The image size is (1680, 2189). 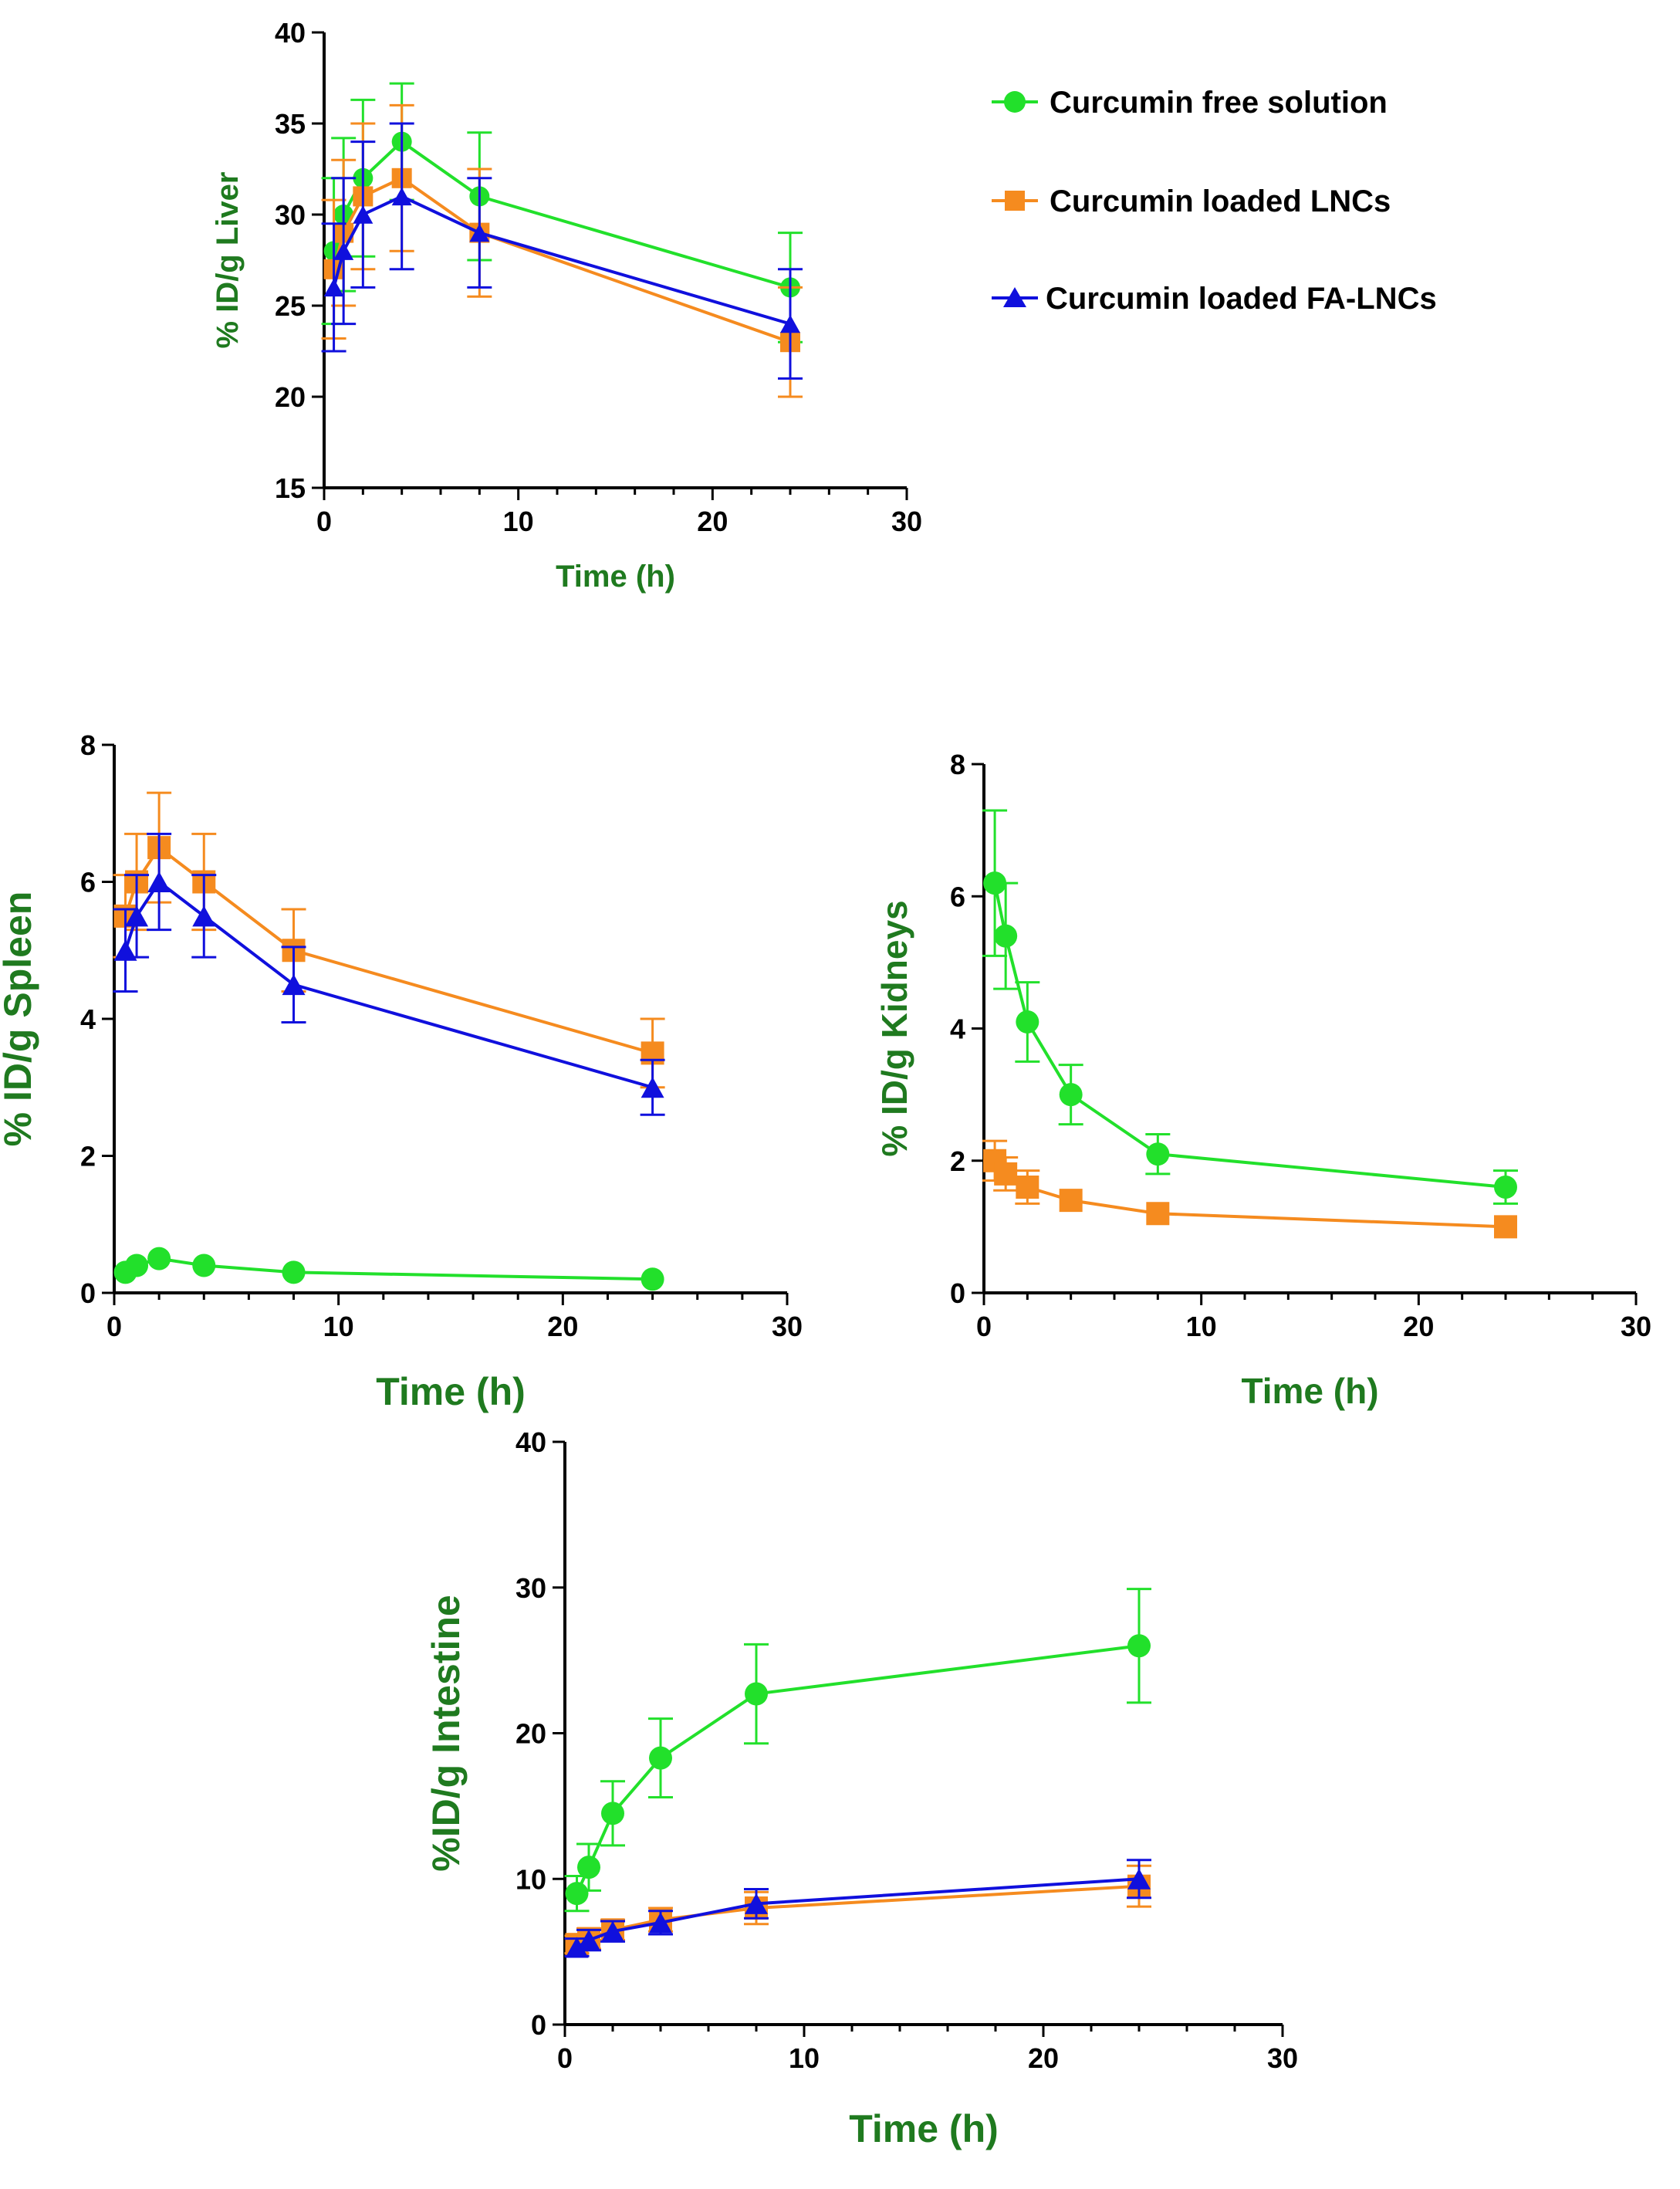 What do you see at coordinates (1015, 201) in the screenshot?
I see `legend-marker-lnc` at bounding box center [1015, 201].